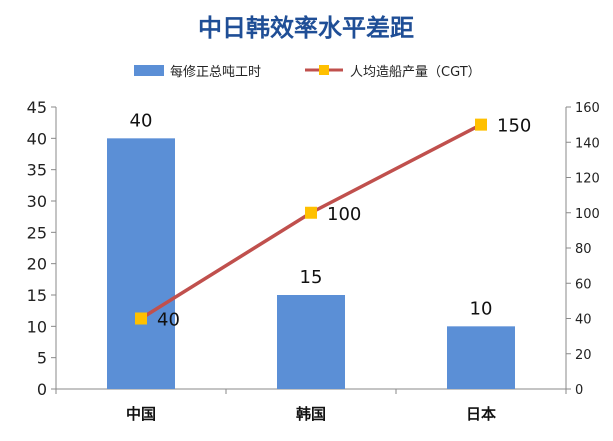 This screenshot has width=613, height=441. What do you see at coordinates (37, 264) in the screenshot?
I see `y-left-tick-label: 20` at bounding box center [37, 264].